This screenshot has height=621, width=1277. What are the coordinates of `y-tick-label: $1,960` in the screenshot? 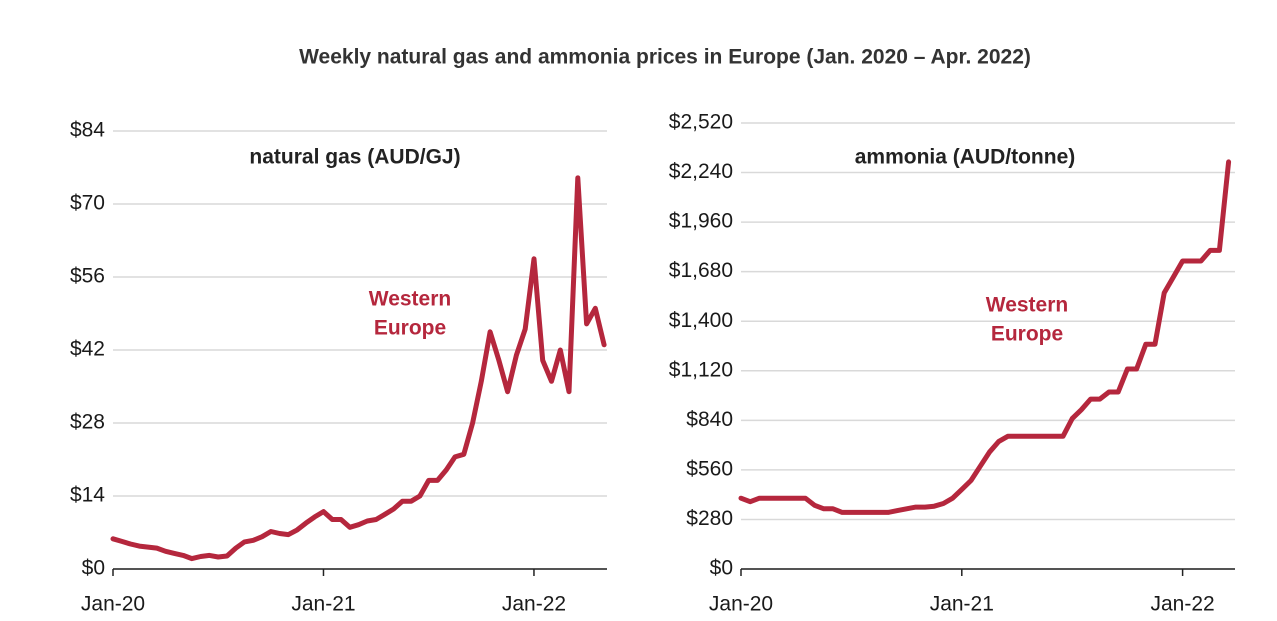 It's located at (701, 221).